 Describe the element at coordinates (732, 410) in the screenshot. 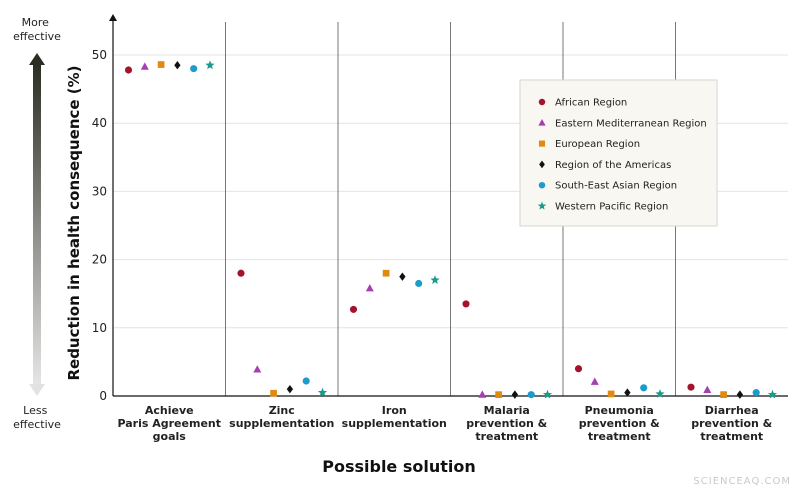

I see `x-category-label-5-line-0: Diarrhea` at that location.